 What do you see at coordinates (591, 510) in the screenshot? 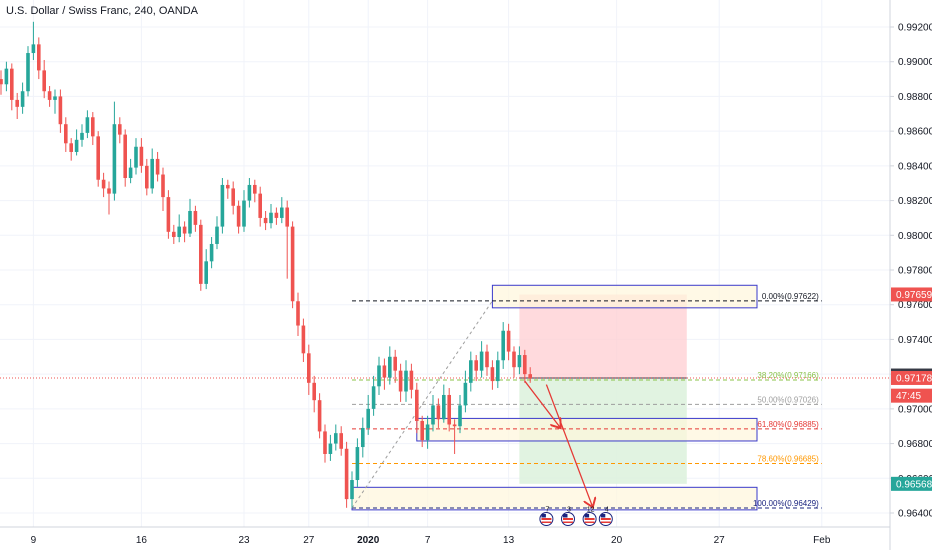
I see `event-flag-count: 12` at bounding box center [591, 510].